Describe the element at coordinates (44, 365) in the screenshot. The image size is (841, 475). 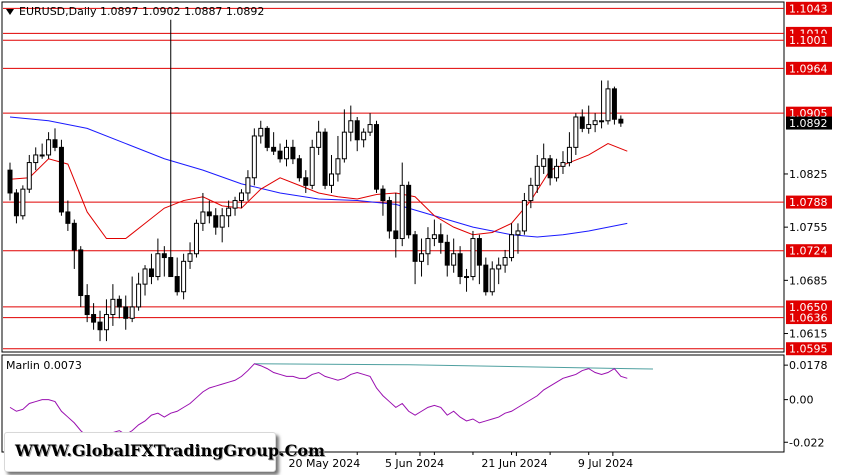
I see `indicator-label: Marlin 0.0073` at that location.